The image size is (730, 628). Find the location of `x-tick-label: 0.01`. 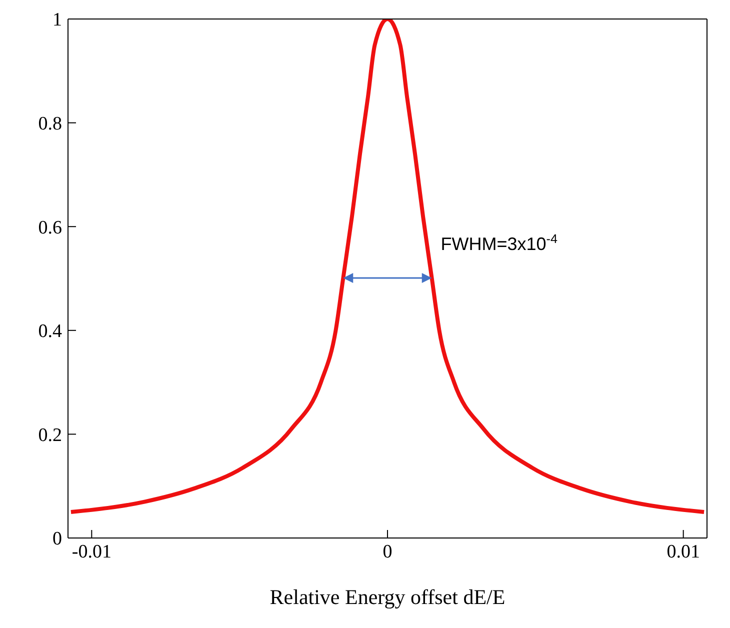

x-tick-label: 0.01 is located at coordinates (683, 551).